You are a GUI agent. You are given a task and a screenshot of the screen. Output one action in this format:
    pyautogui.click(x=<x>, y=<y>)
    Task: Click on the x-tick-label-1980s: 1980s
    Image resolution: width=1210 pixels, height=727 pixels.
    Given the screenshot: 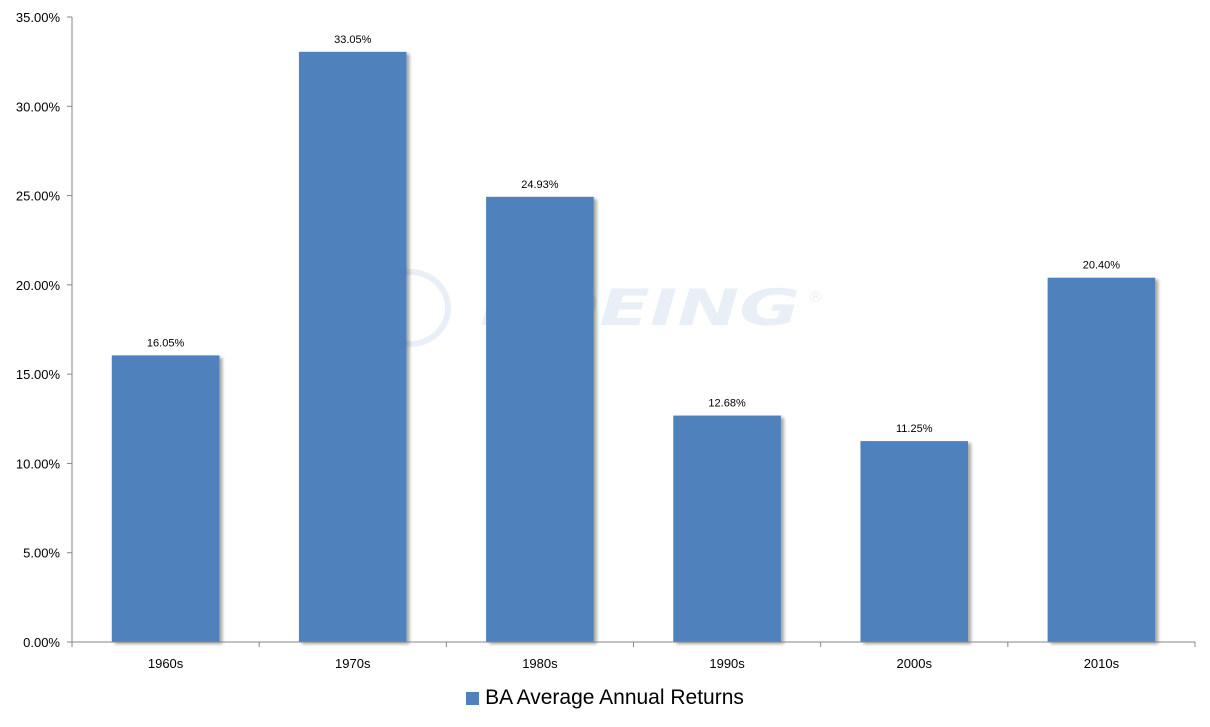 What is the action you would take?
    pyautogui.click(x=540, y=663)
    